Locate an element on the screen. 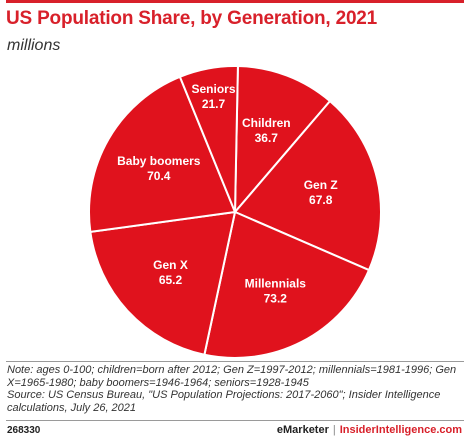  slice-value: 21.7 is located at coordinates (214, 104).